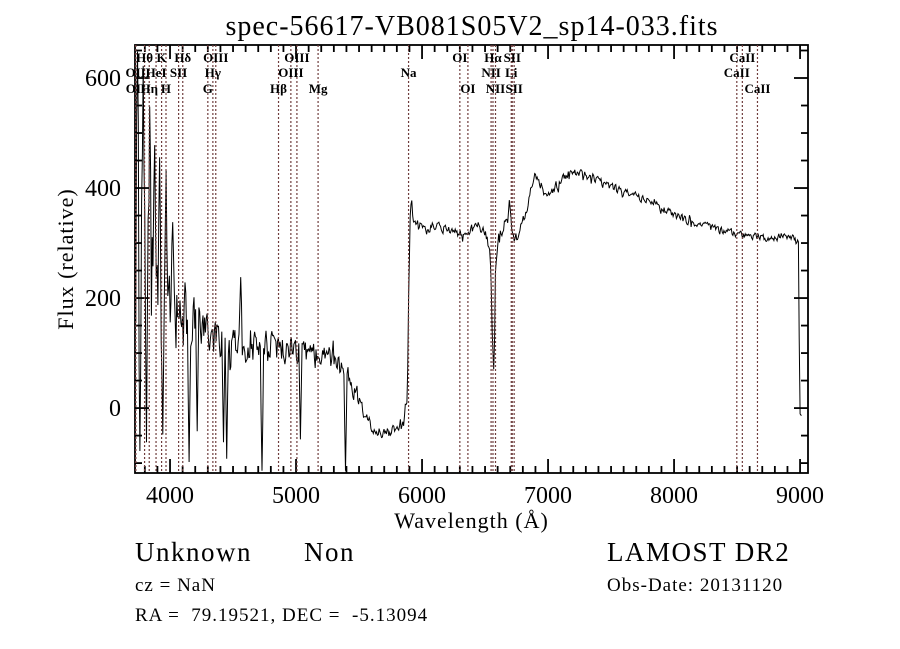  Describe the element at coordinates (103, 79) in the screenshot. I see `y-tick-label: 600` at that location.